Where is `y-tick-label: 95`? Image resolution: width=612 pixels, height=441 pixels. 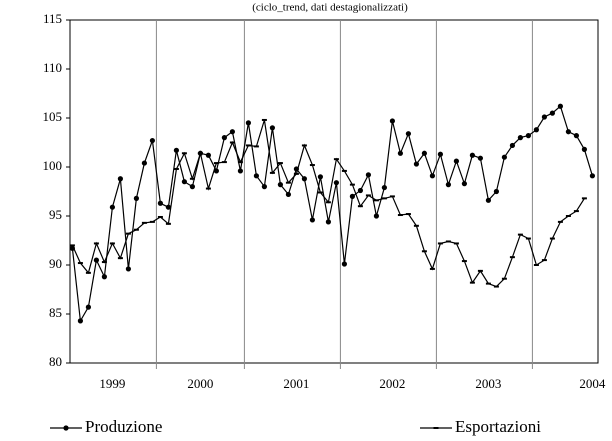
y-tick-label: 95 is located at coordinates (55, 214).